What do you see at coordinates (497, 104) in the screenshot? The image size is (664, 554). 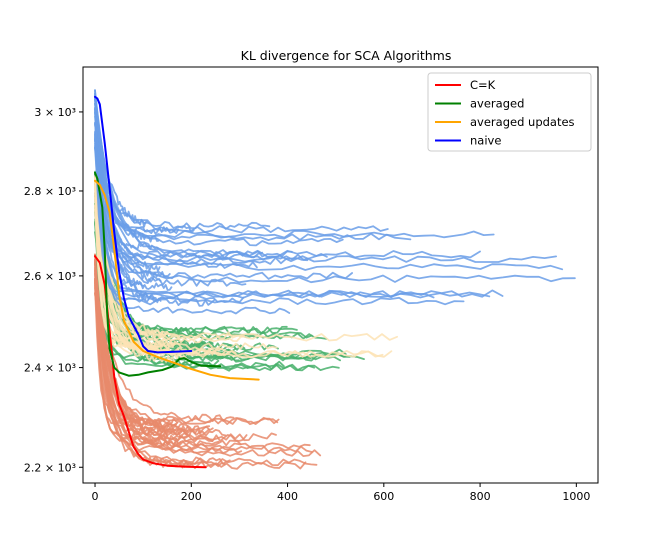 I see `legend-label: averaged` at bounding box center [497, 104].